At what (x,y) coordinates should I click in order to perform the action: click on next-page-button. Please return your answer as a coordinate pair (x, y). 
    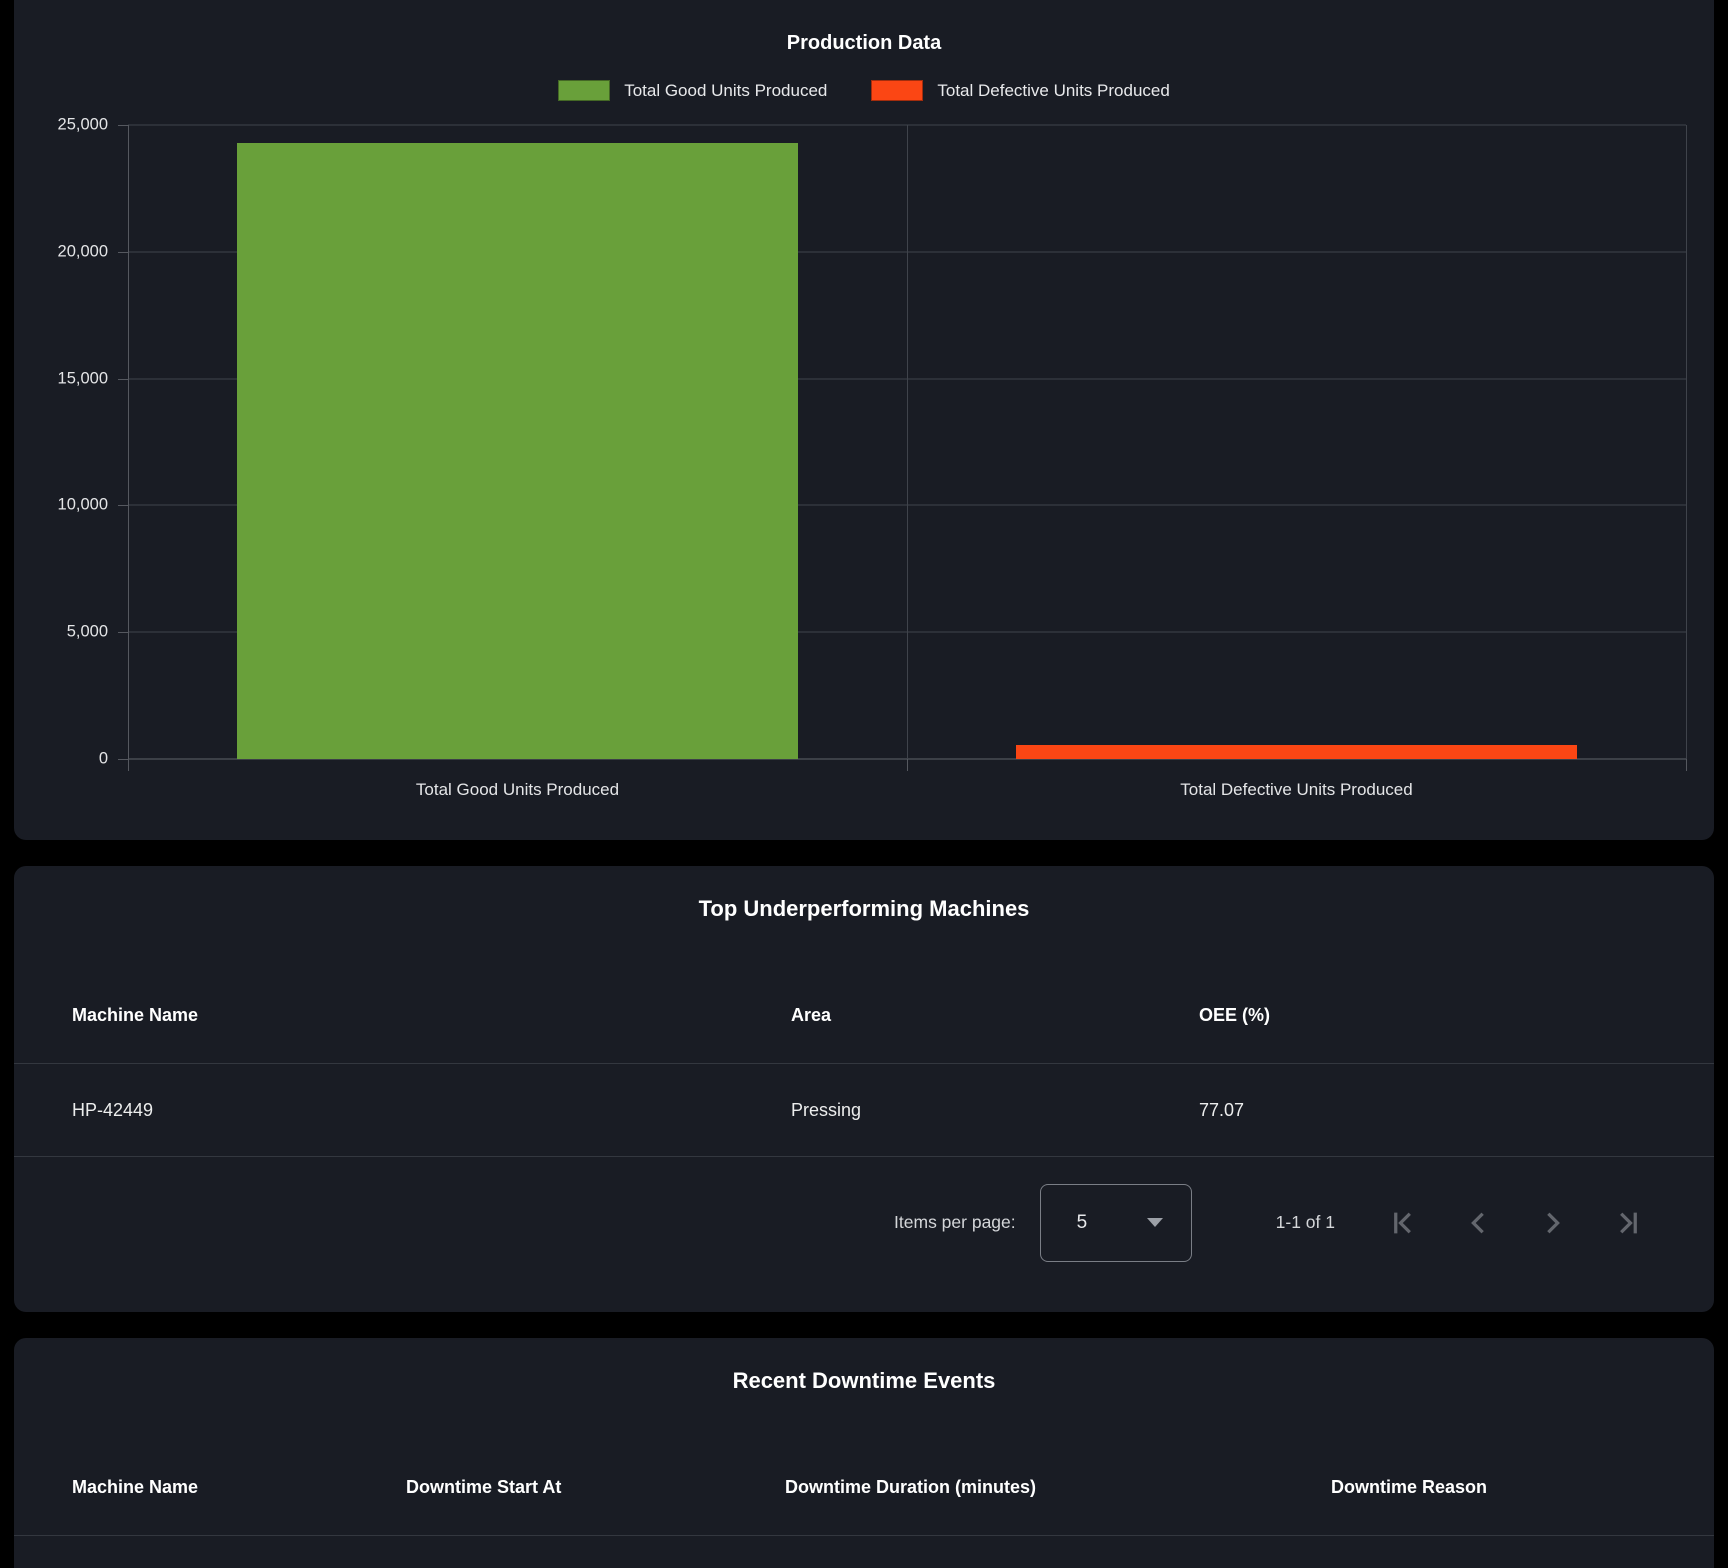
    Looking at the image, I should click on (1553, 1223).